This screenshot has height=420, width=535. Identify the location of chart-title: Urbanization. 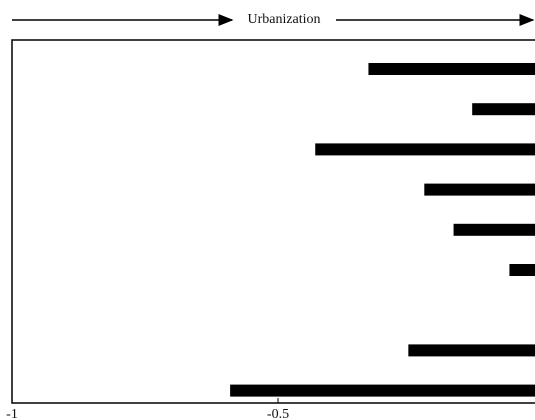
(283, 19).